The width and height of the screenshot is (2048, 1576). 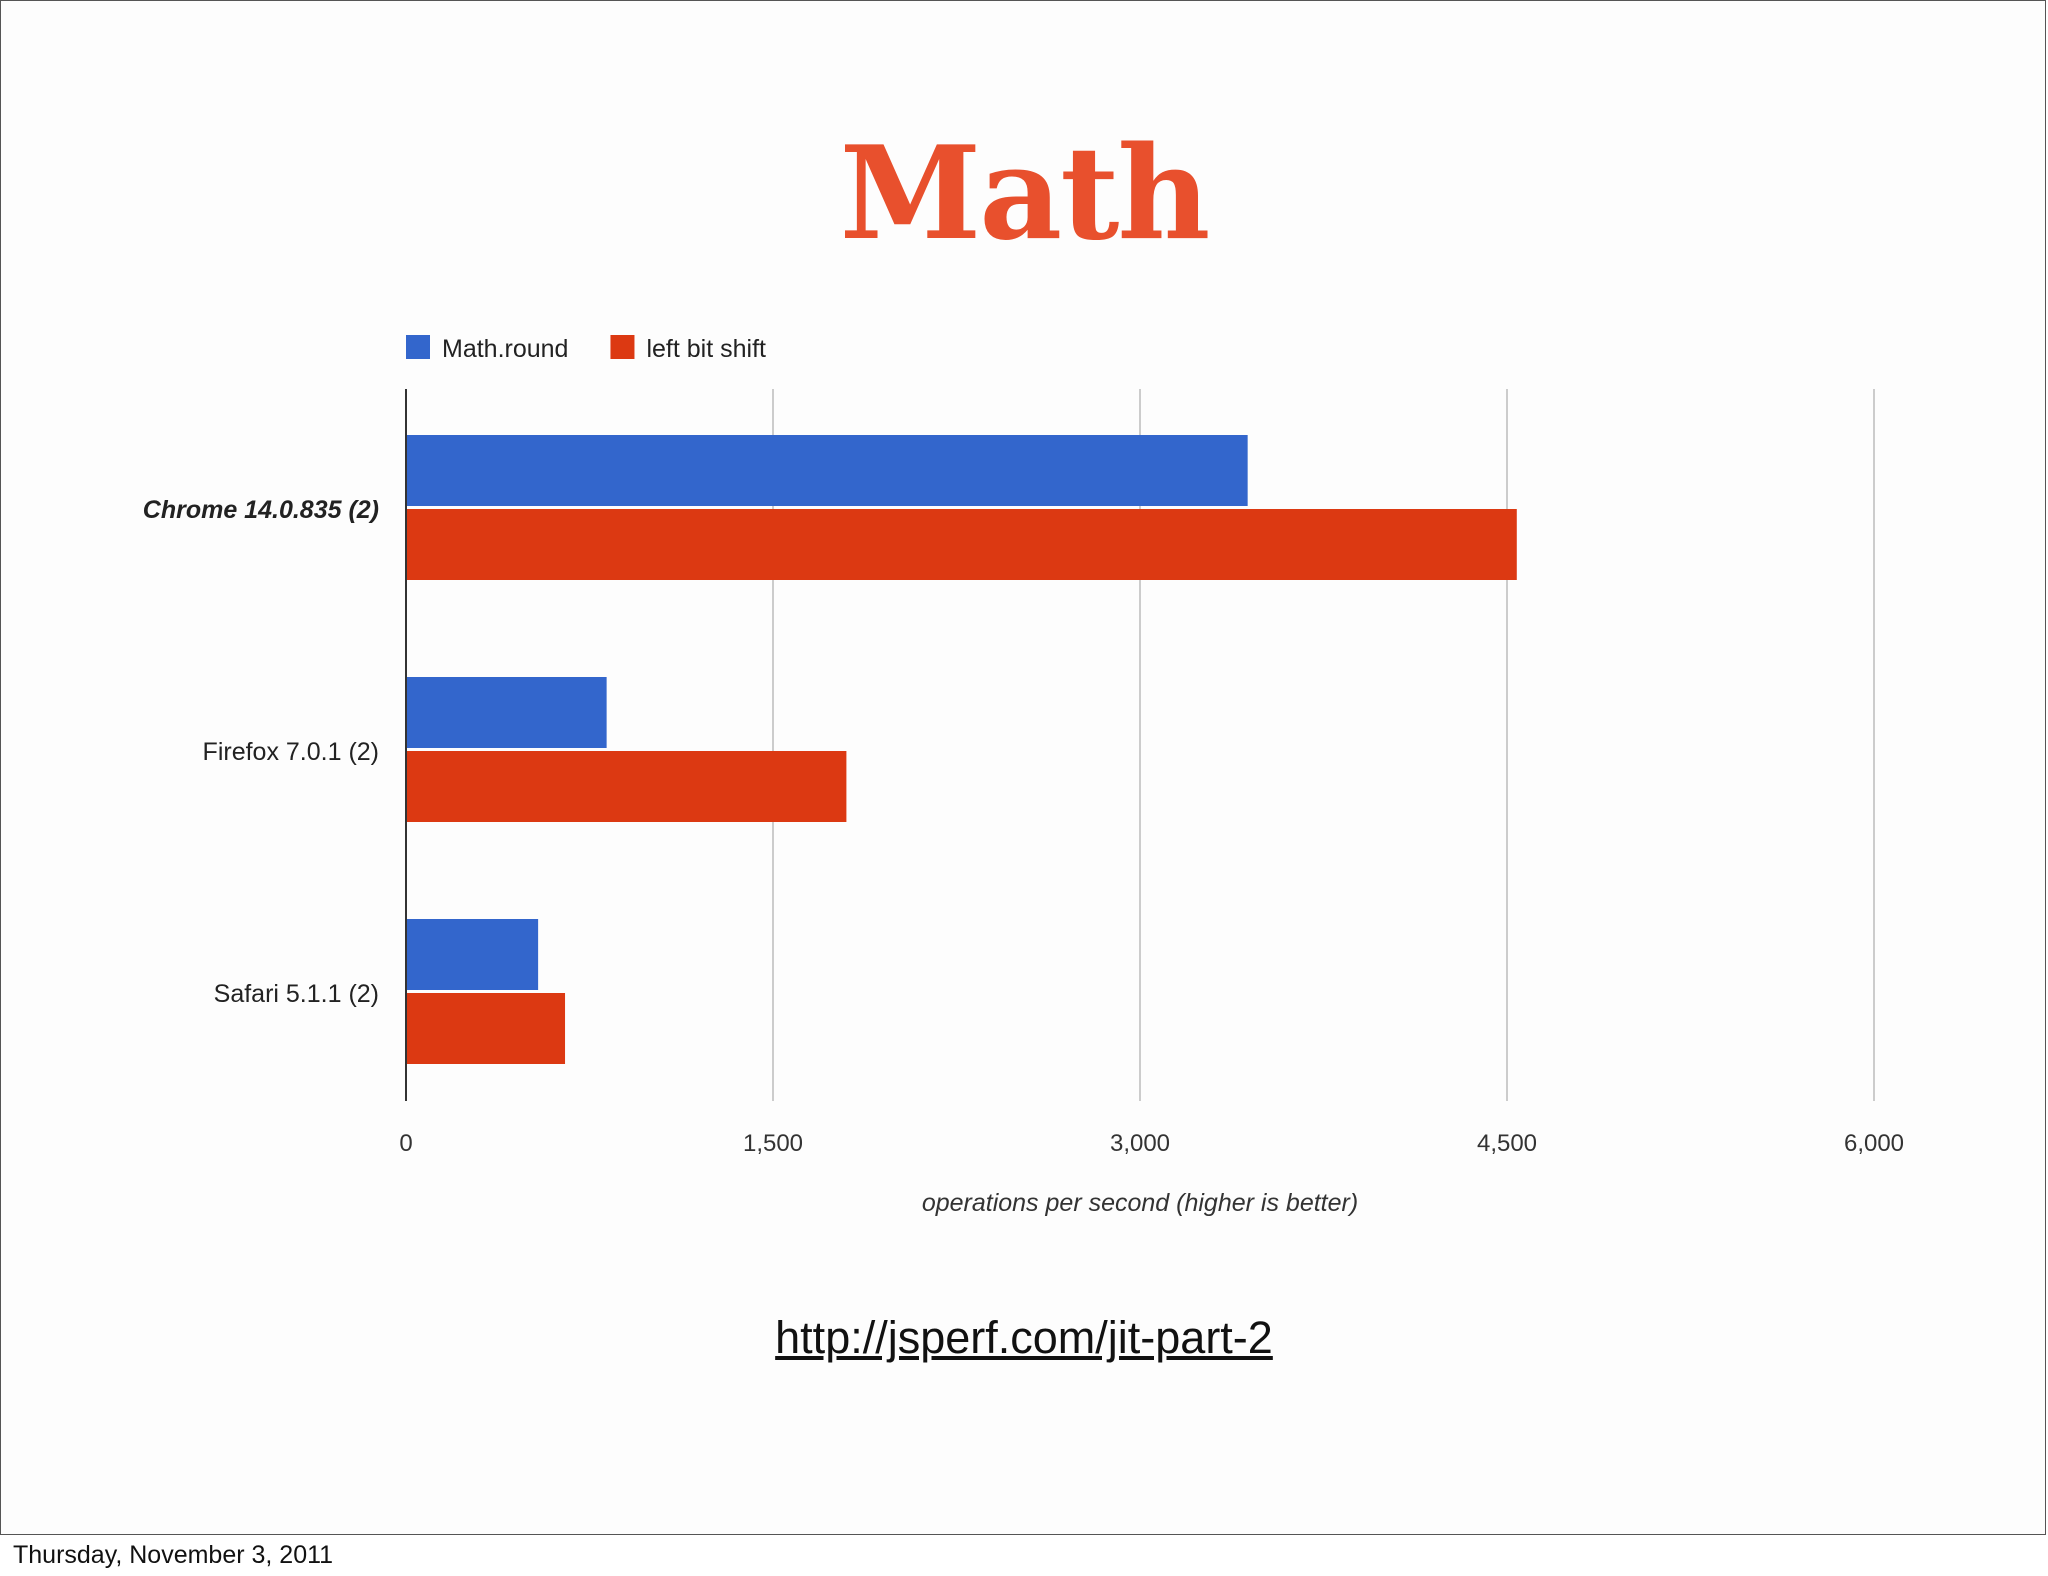 What do you see at coordinates (1024, 1337) in the screenshot?
I see `source-link: http://jsperf.com/jit-part-2` at bounding box center [1024, 1337].